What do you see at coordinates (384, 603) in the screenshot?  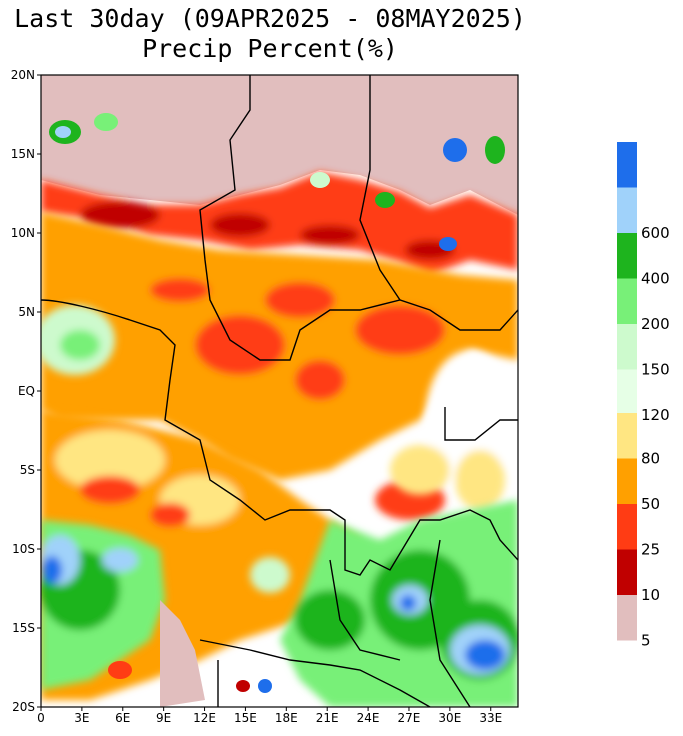 I see `southeast-surplus` at bounding box center [384, 603].